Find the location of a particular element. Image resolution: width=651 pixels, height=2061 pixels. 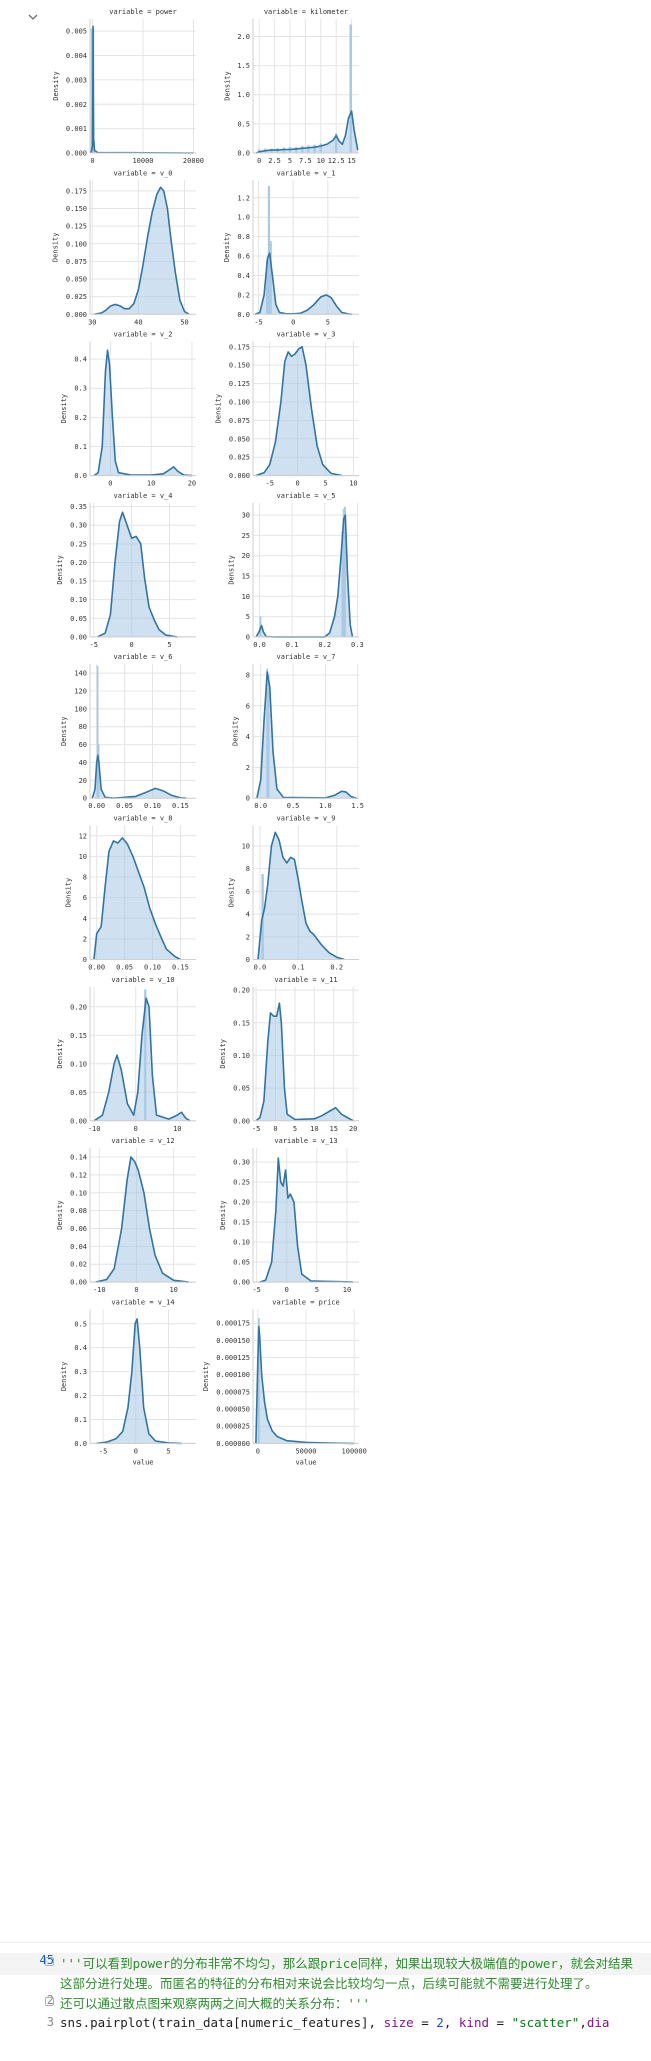

output-separator is located at coordinates (325, 1942).